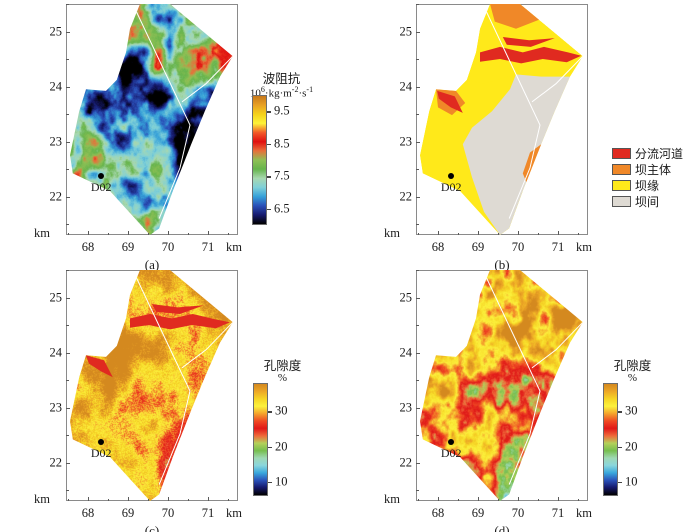  What do you see at coordinates (281, 79) in the screenshot?
I see `colorbar-title-a: 波阻抗` at bounding box center [281, 79].